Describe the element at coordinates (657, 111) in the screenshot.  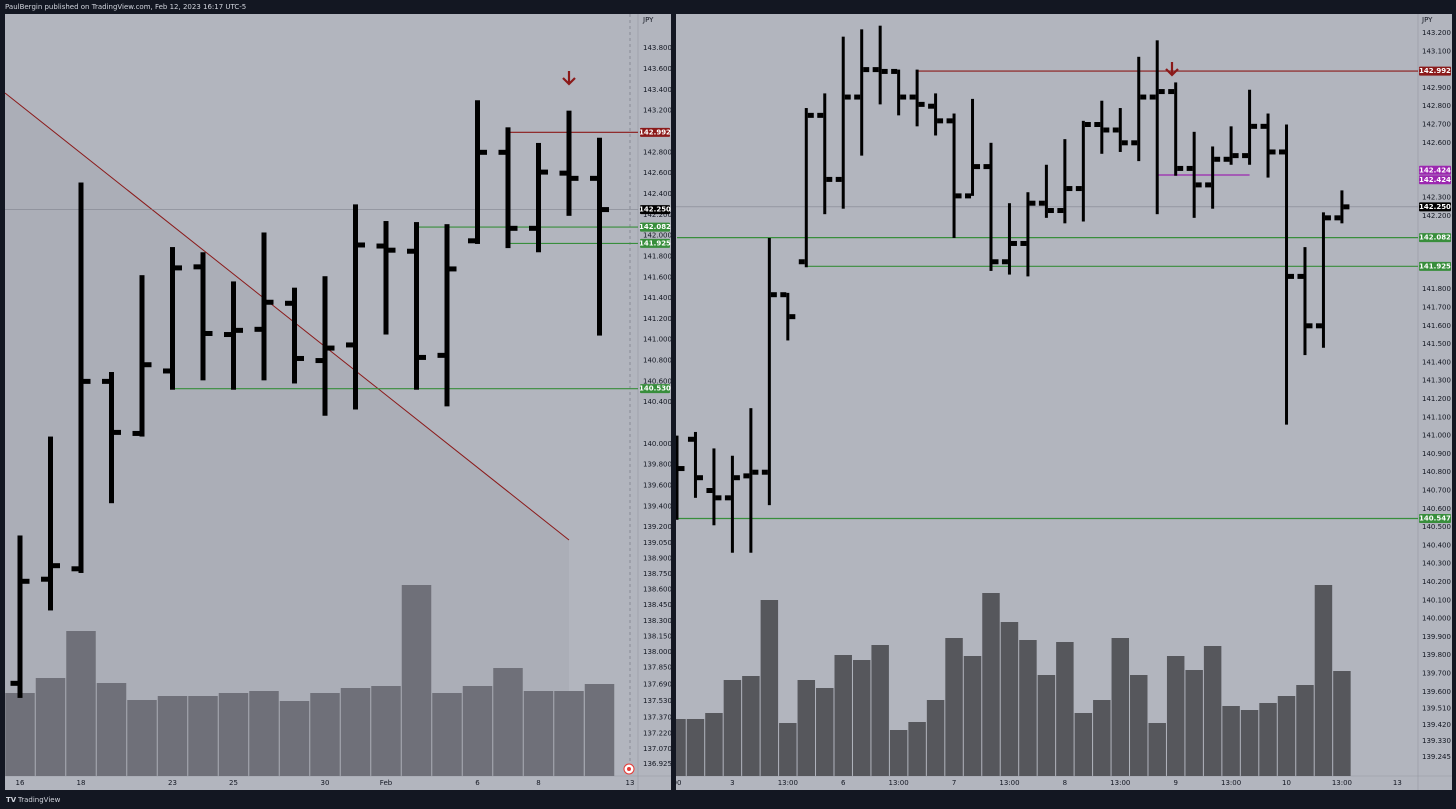
I see `y-tick-label: 143.200` at that location.